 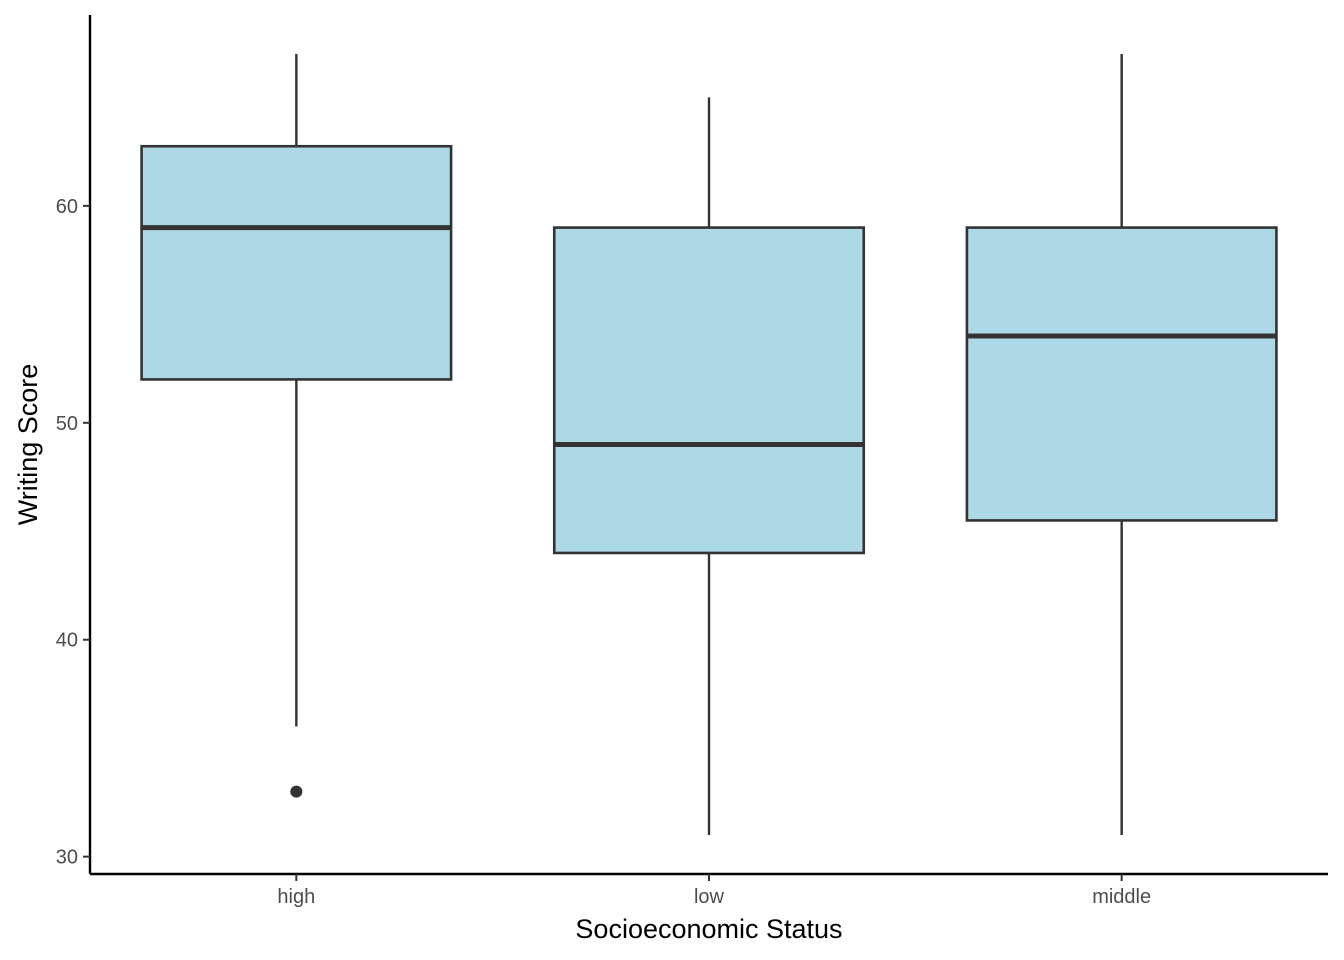 What do you see at coordinates (67, 858) in the screenshot?
I see `y-tick-label: 30` at bounding box center [67, 858].